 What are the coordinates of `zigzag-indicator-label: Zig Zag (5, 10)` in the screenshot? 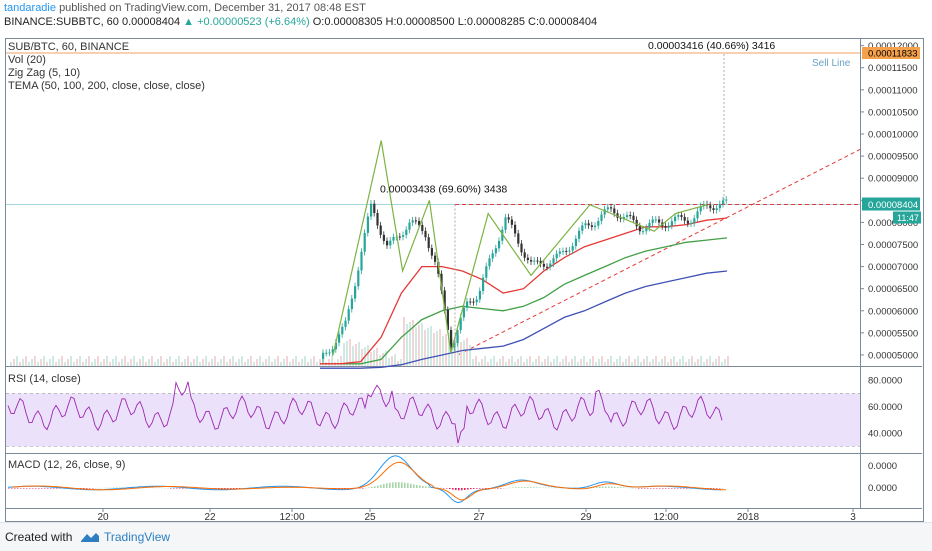 It's located at (44, 73).